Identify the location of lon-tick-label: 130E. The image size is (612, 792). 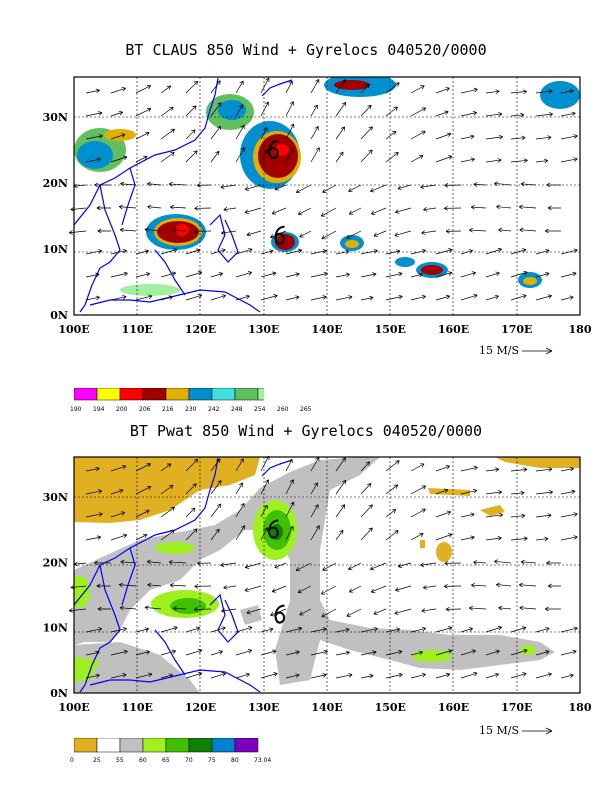
(263, 329).